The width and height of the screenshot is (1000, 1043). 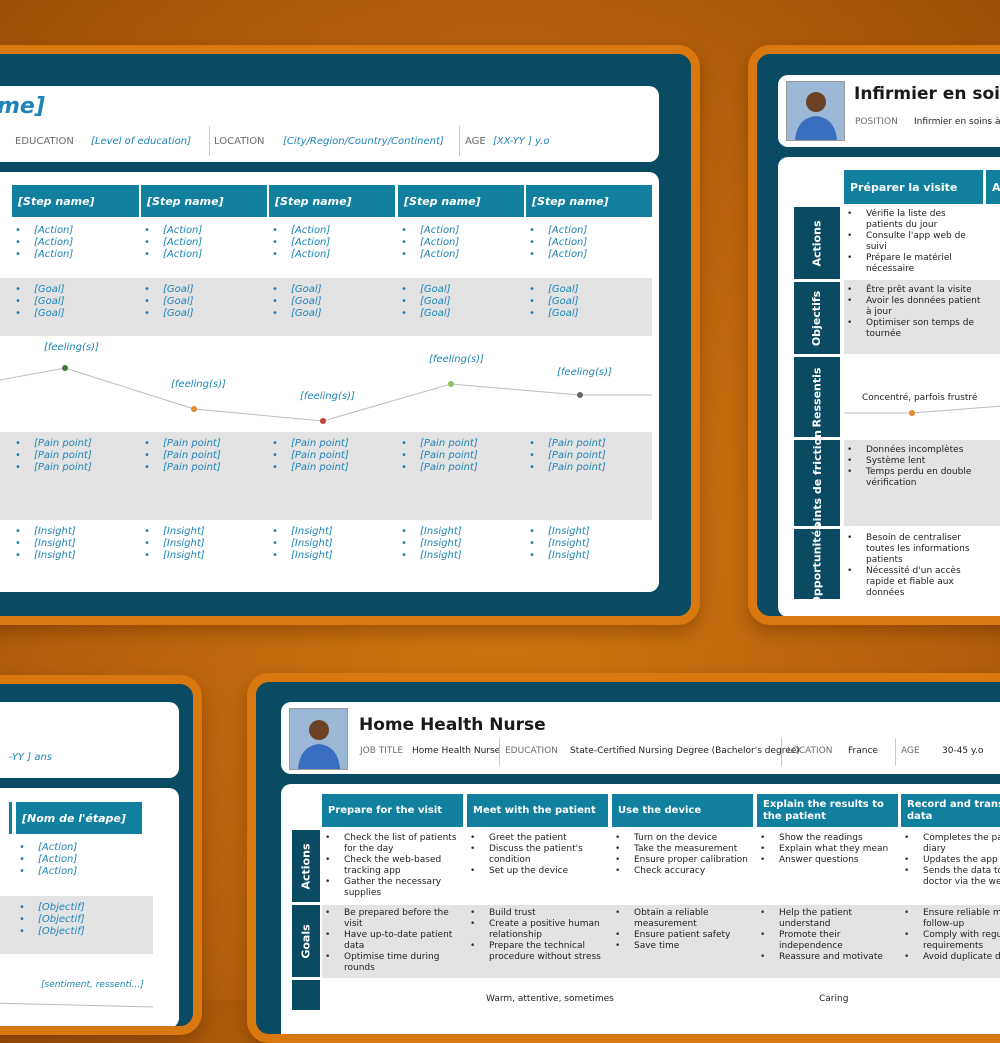 I want to click on row-label-ressentis: Ressentis, so click(x=817, y=397).